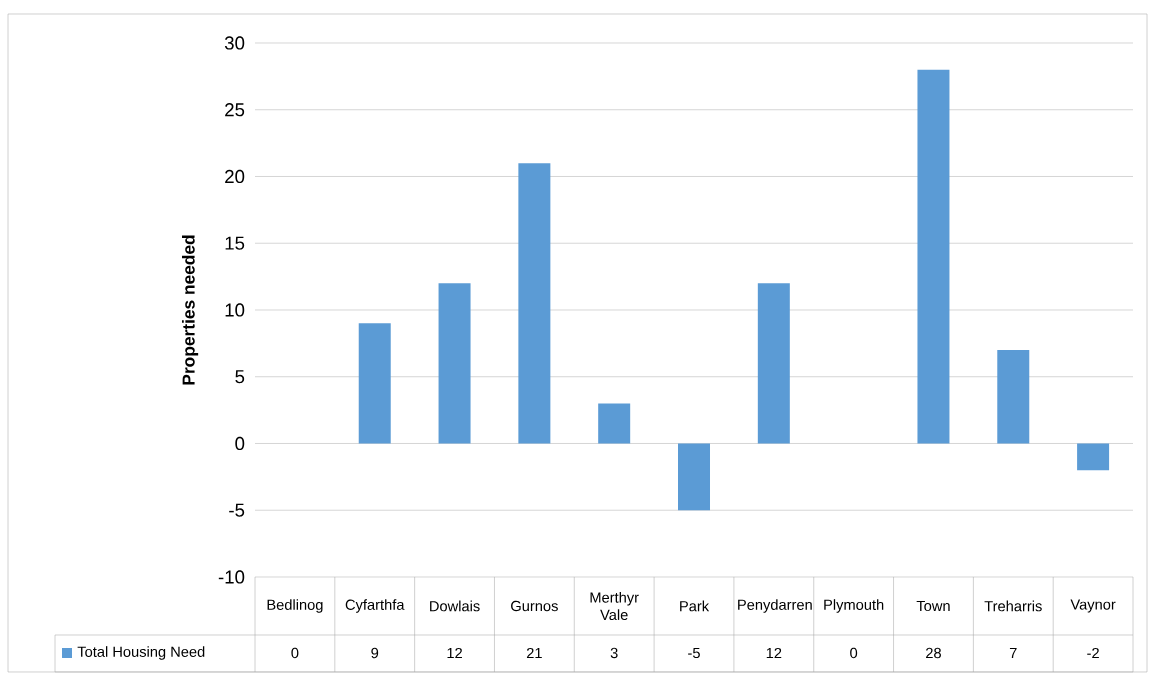 This screenshot has height=677, width=1149. I want to click on y-tick-label: 15, so click(235, 243).